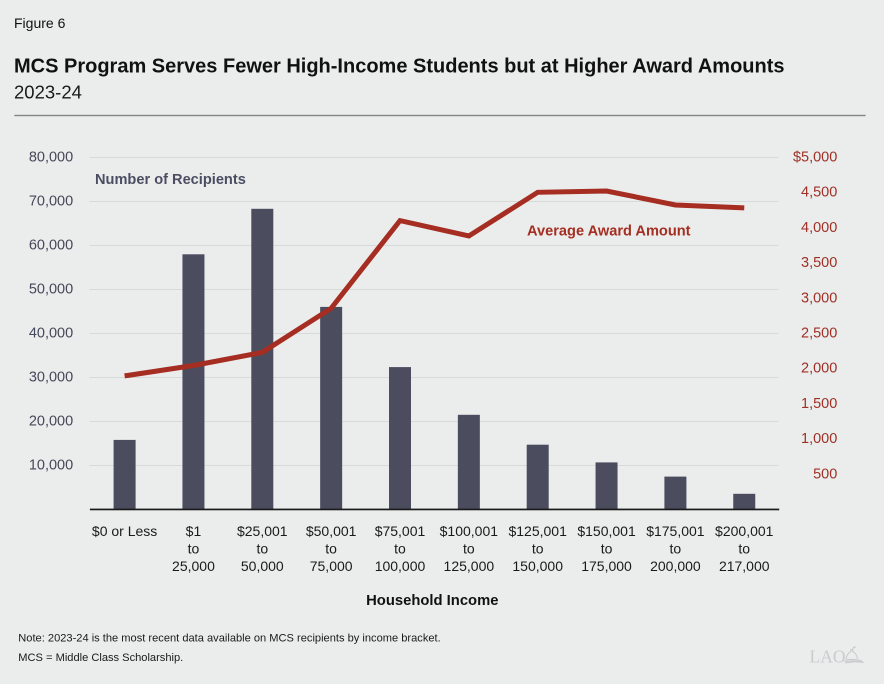 The image size is (884, 684). I want to click on svg-text: 2023-24, so click(48, 92).